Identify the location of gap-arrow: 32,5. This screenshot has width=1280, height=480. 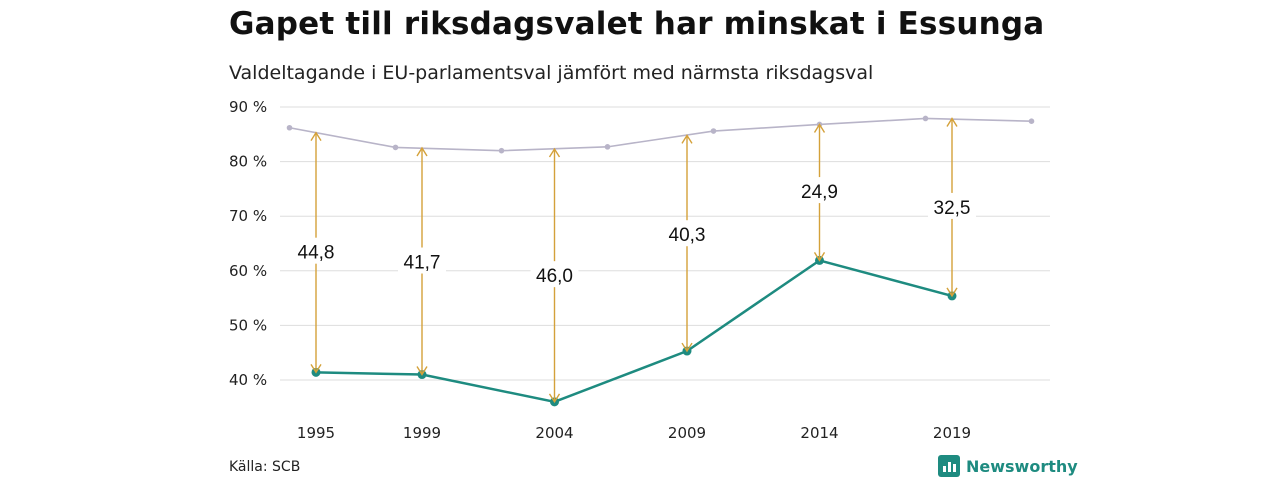
(952, 207).